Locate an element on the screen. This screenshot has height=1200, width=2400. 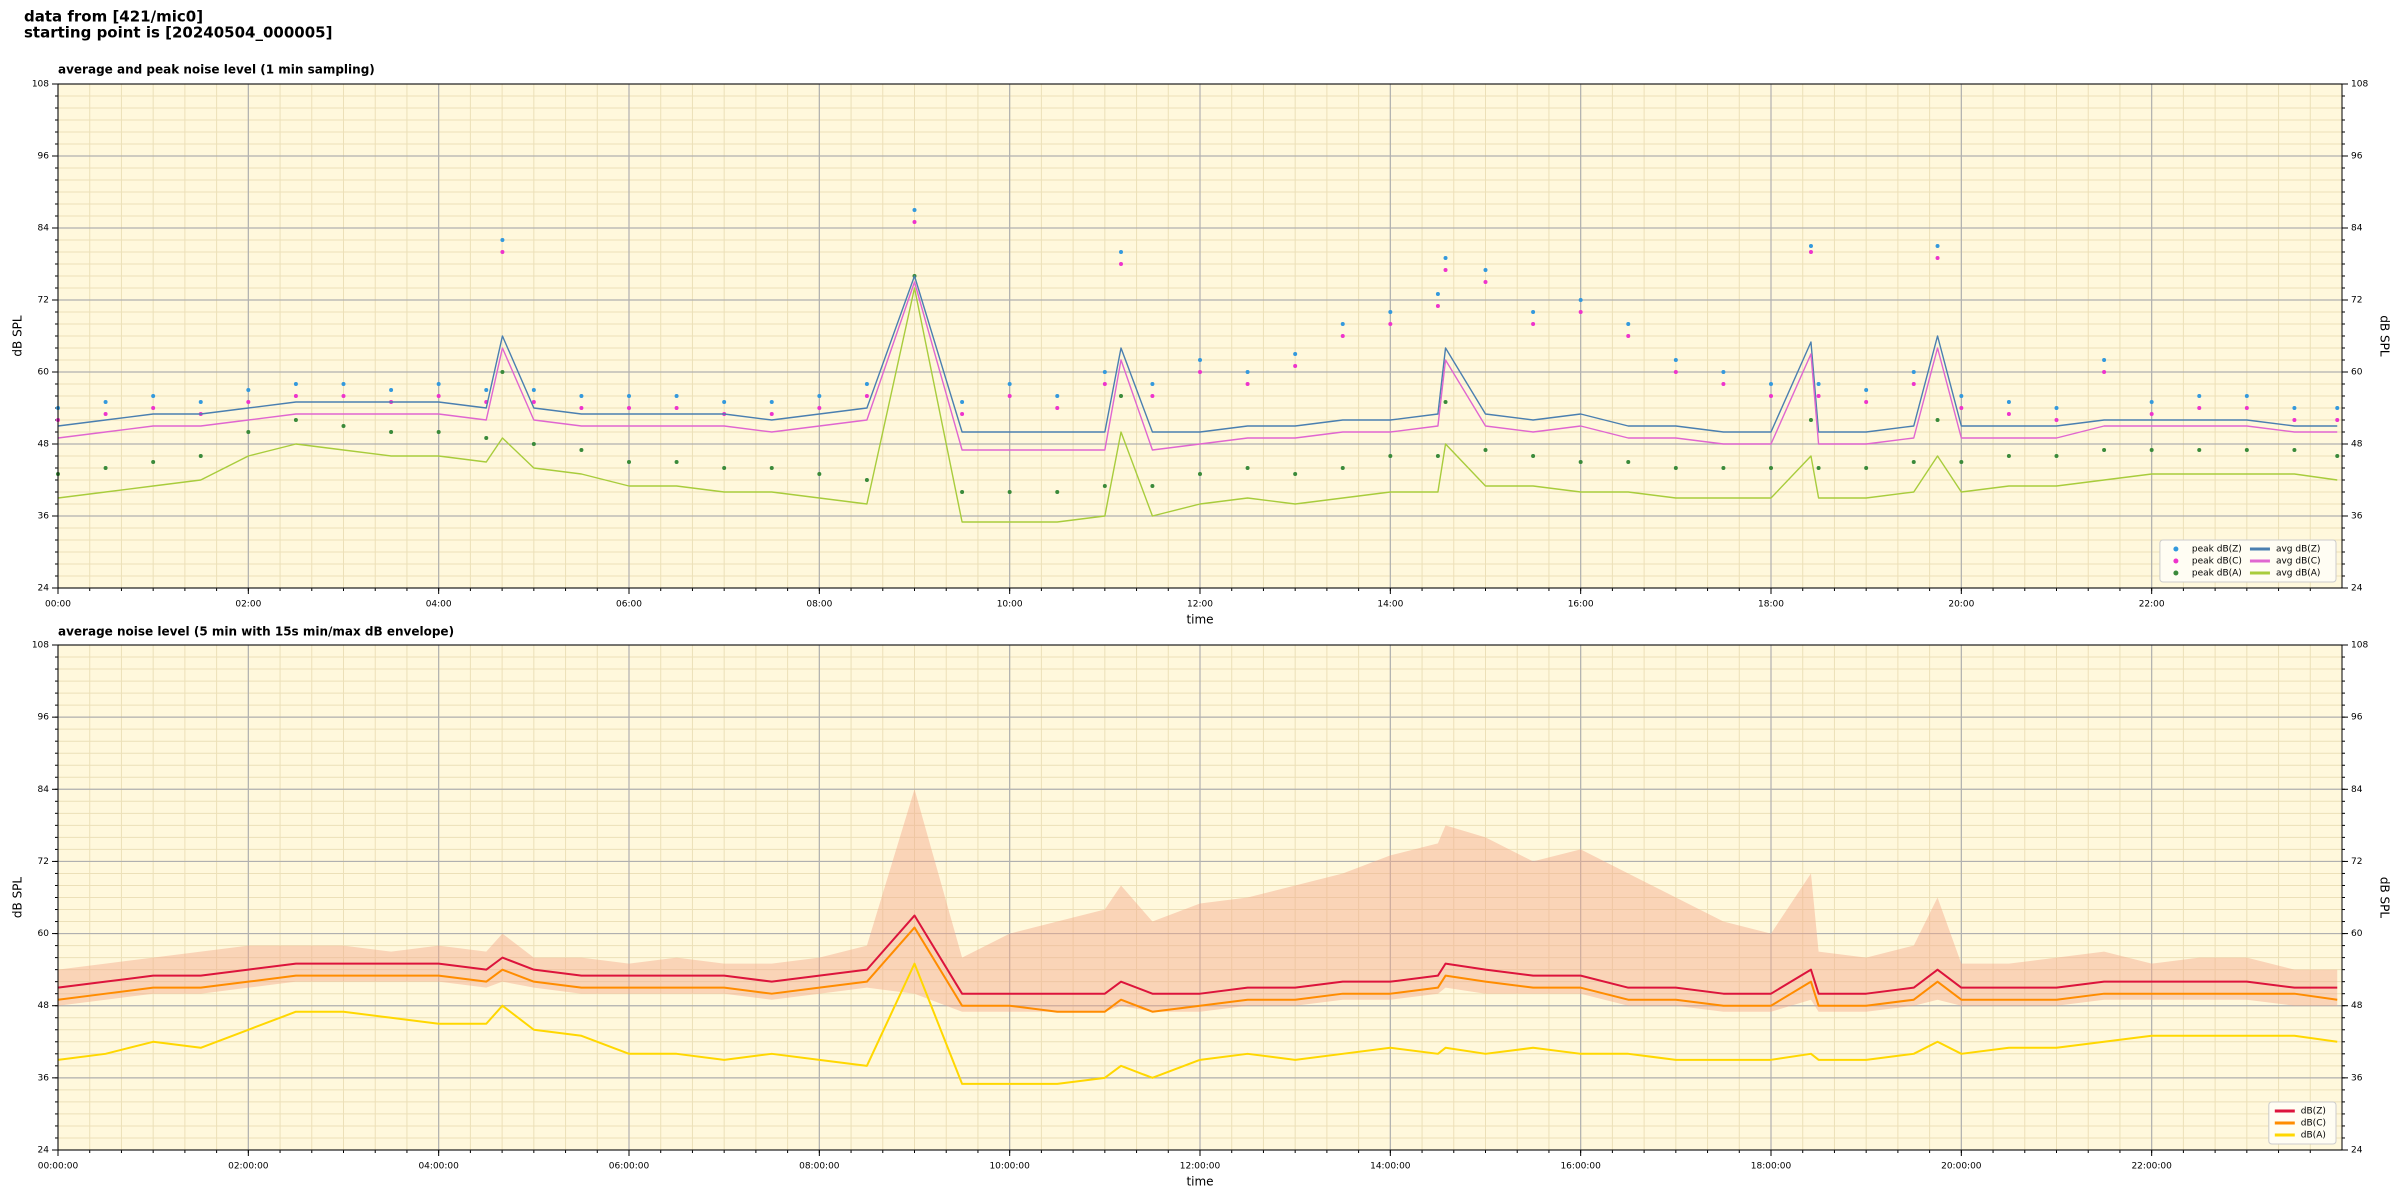
x-tick-label: 00:00:00 is located at coordinates (58, 1167).